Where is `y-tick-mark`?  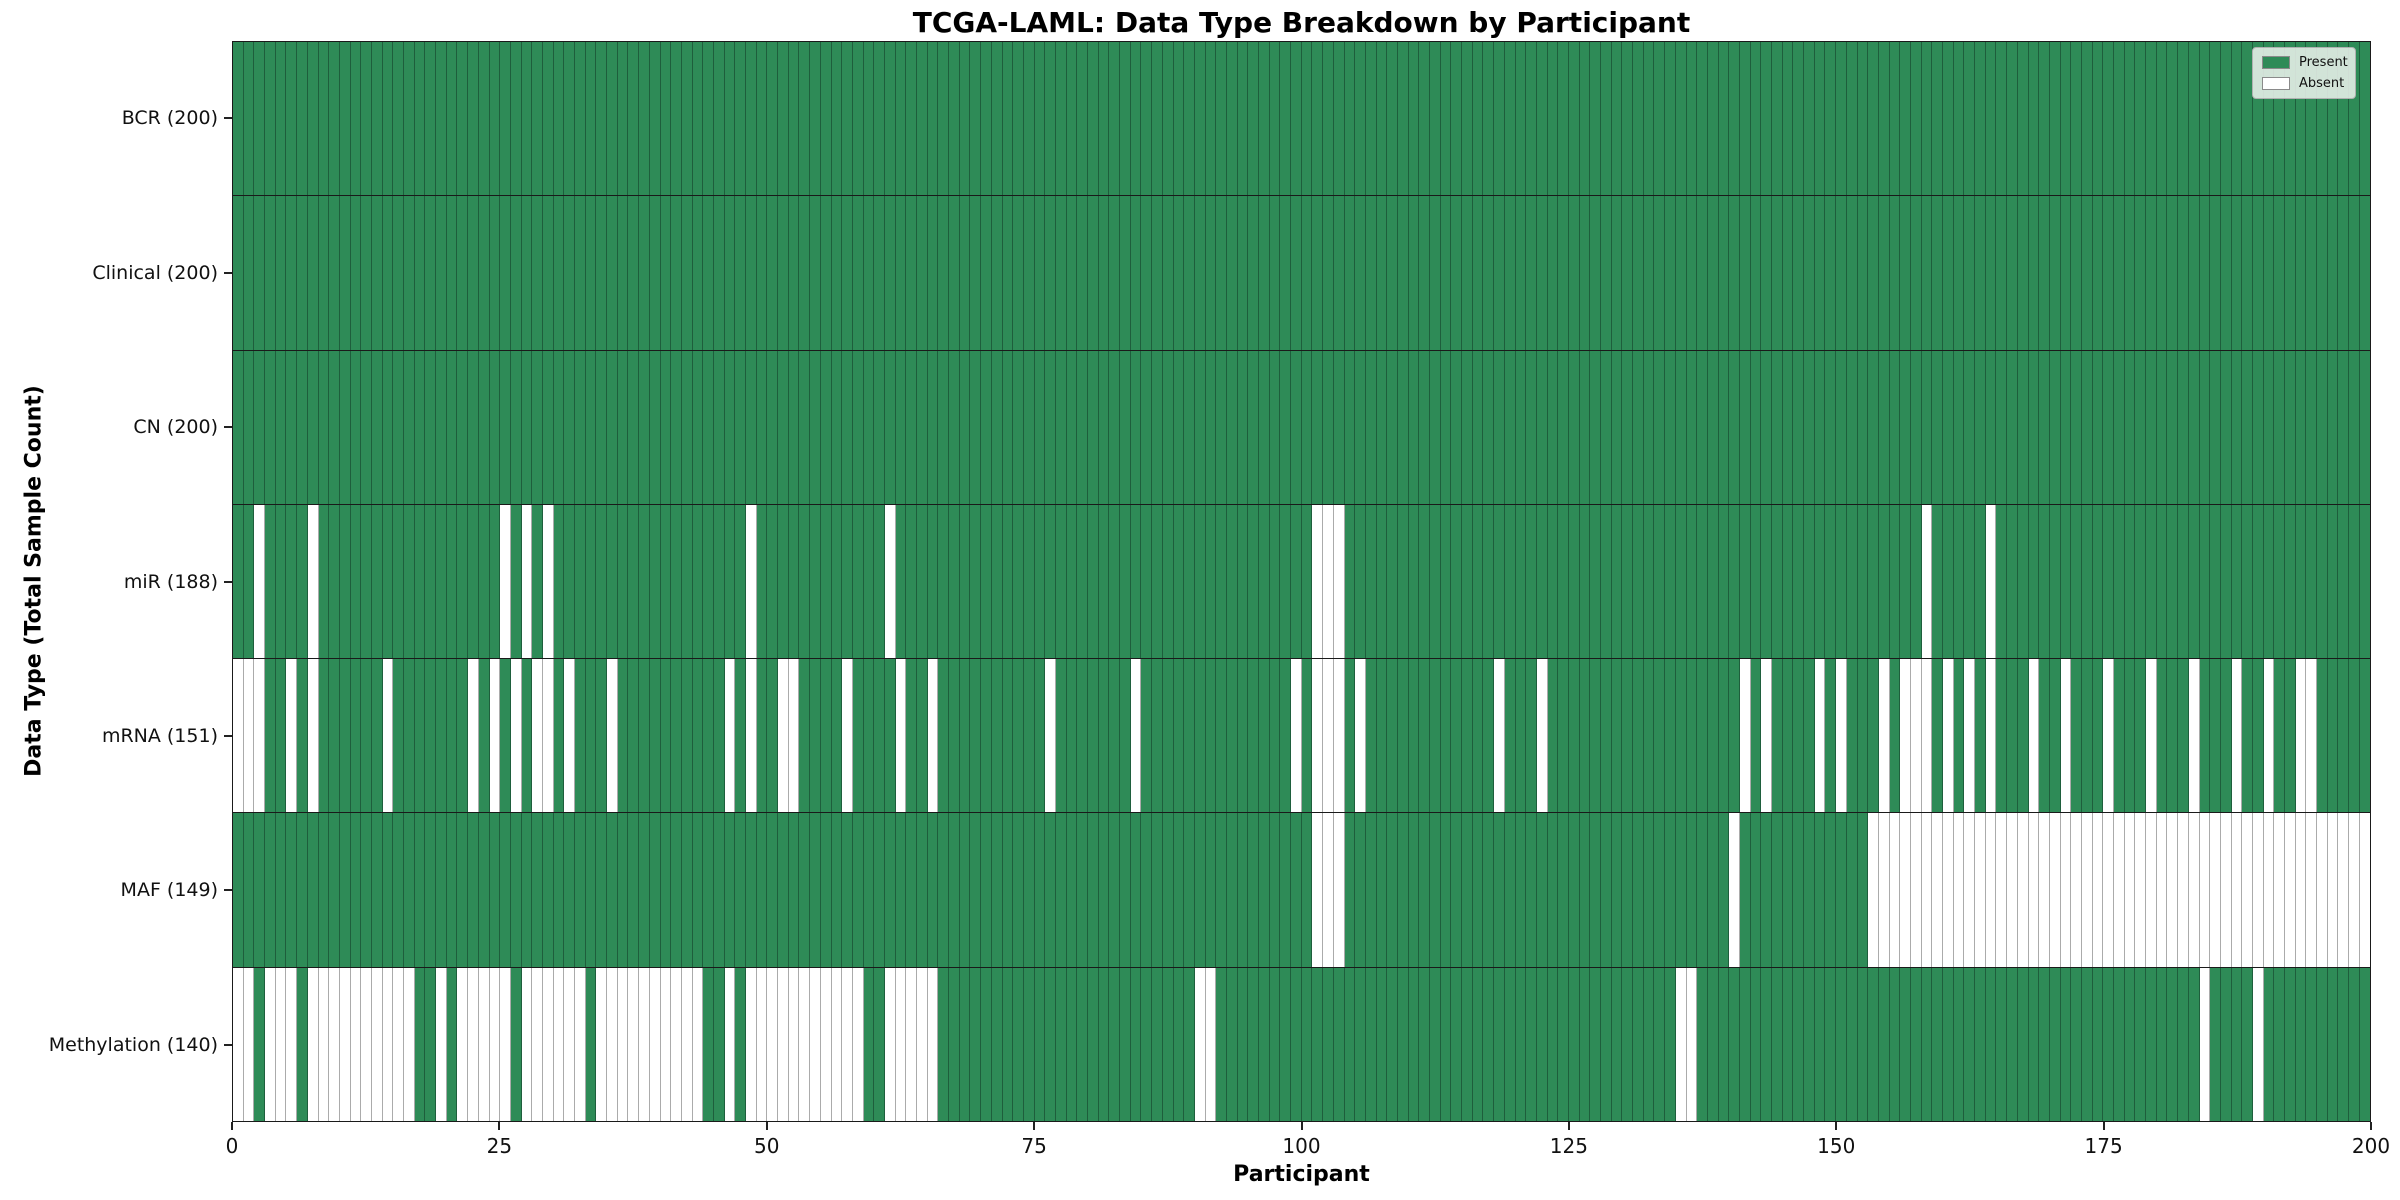
y-tick-mark is located at coordinates (228, 1044).